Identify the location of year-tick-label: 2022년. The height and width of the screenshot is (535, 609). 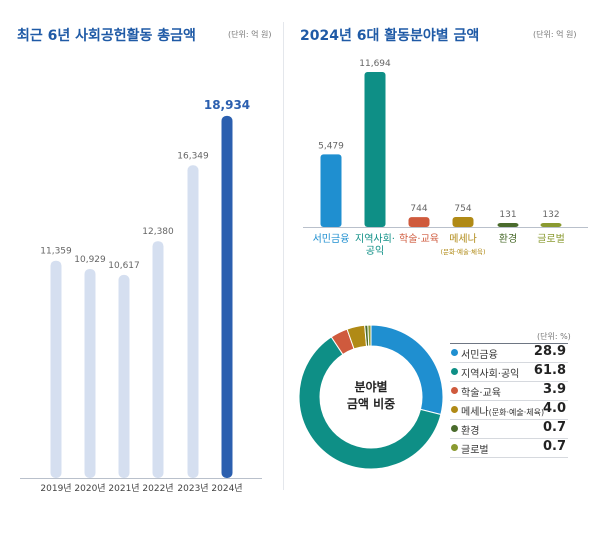
(157, 488).